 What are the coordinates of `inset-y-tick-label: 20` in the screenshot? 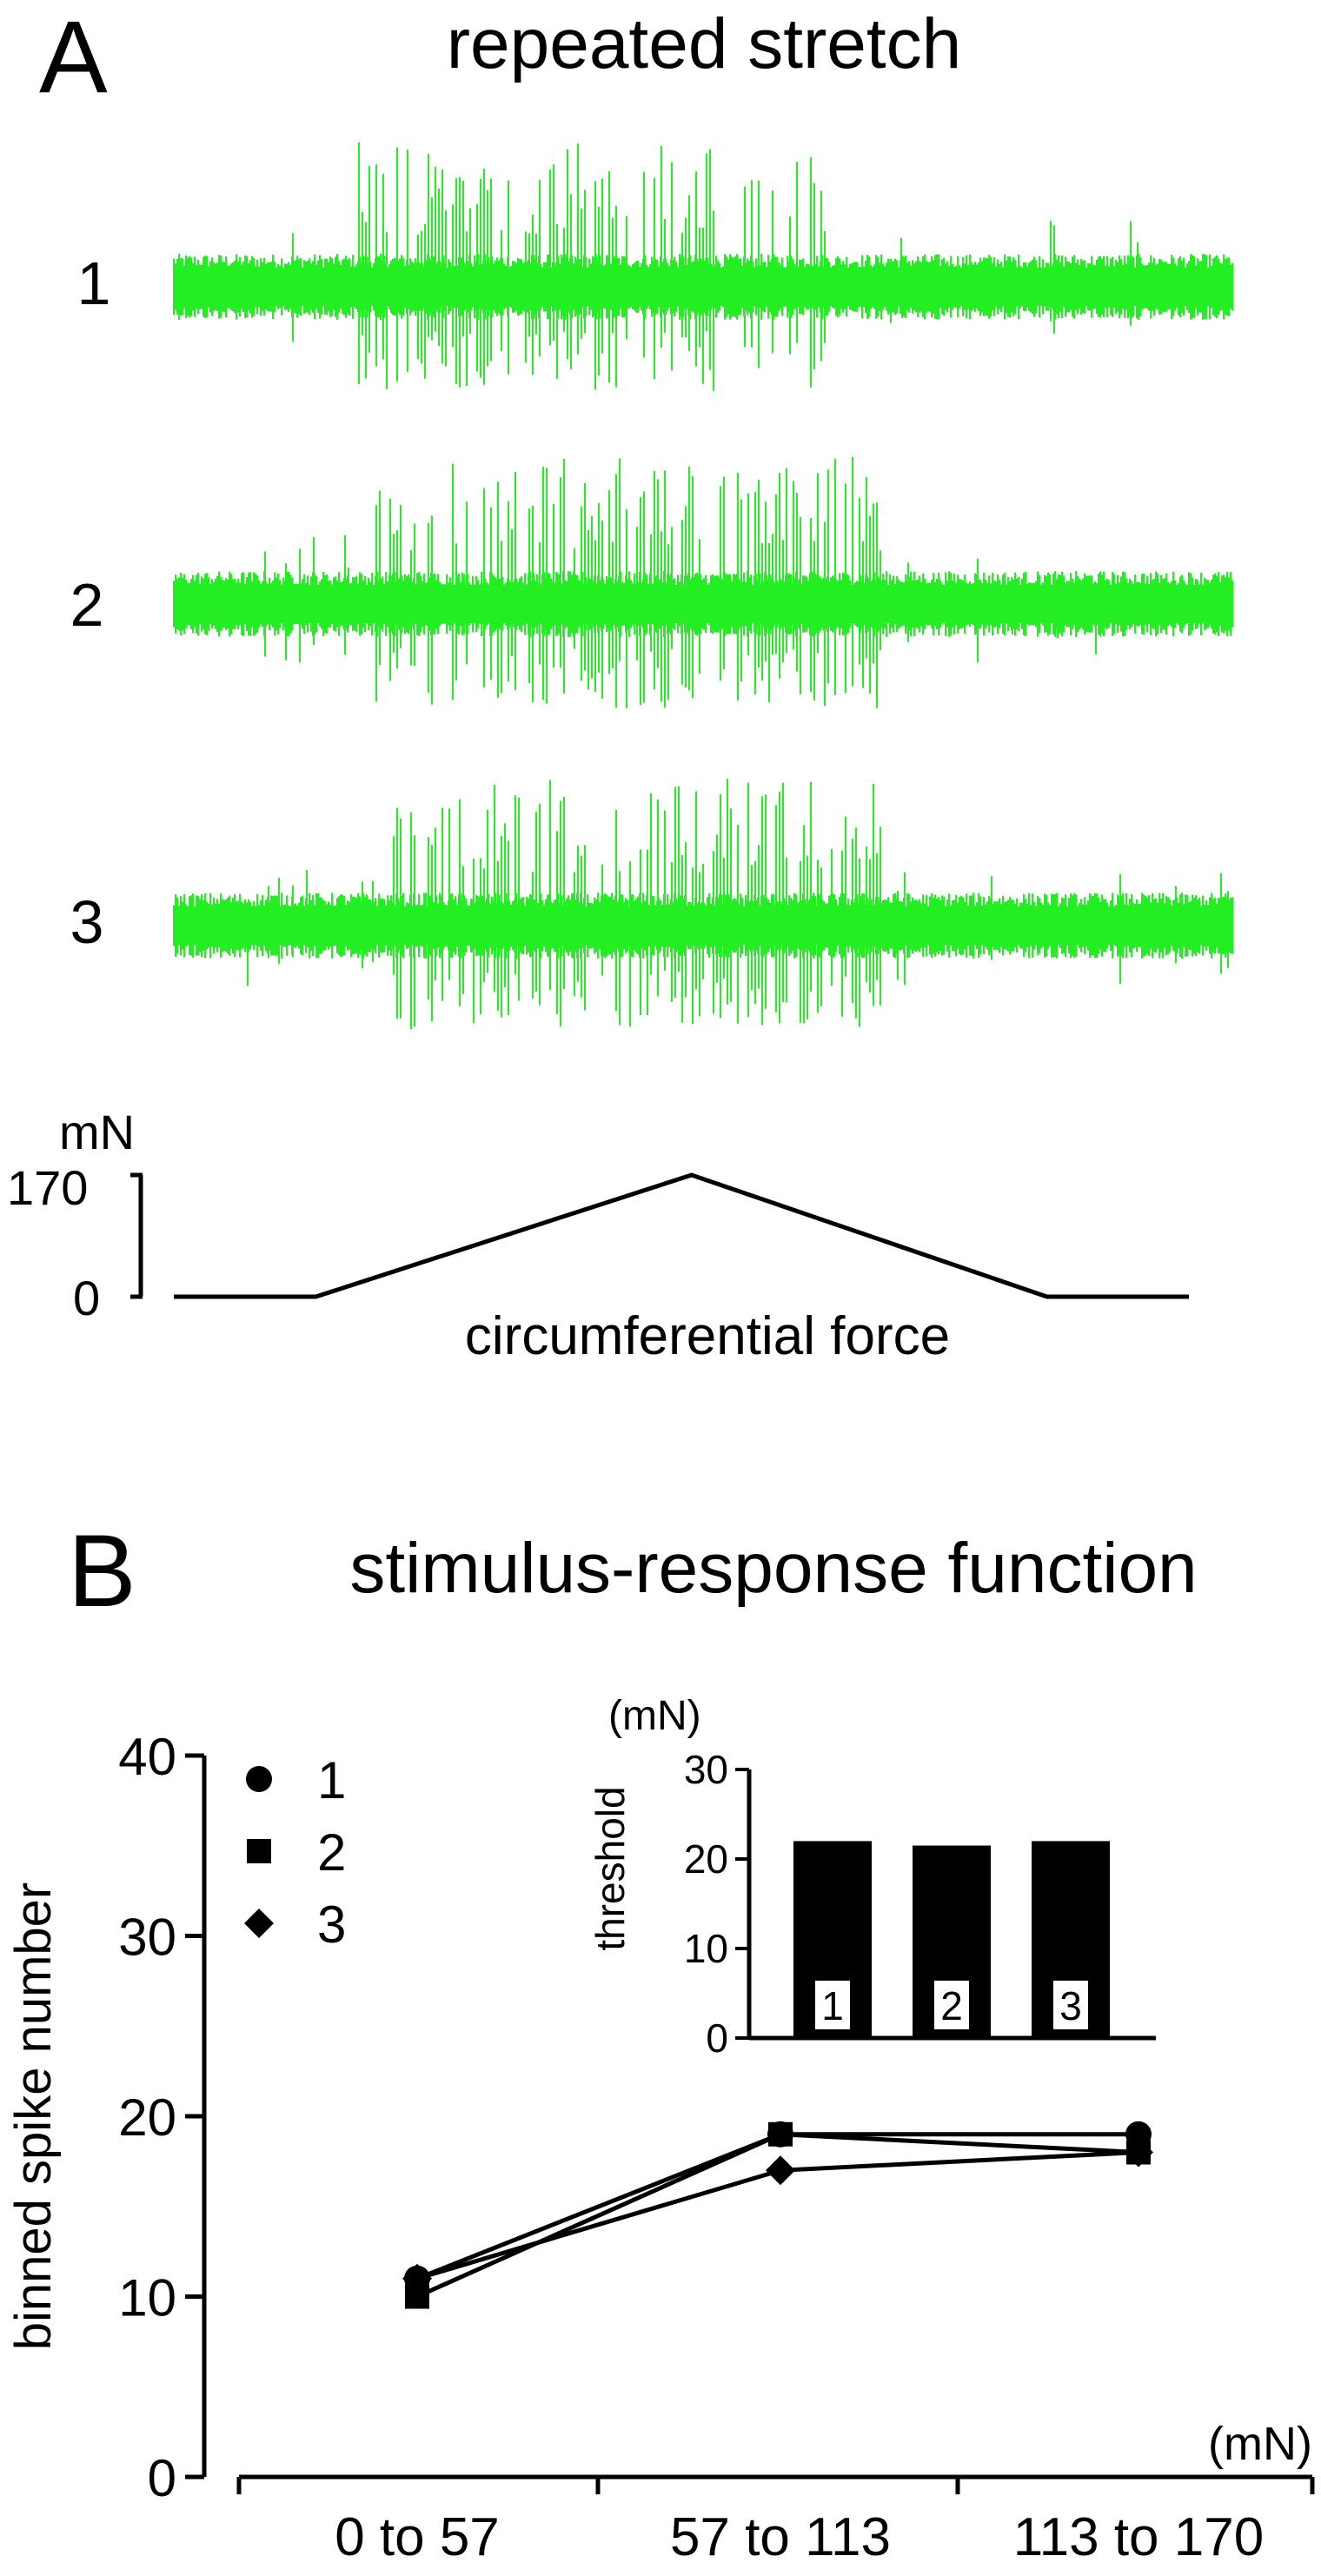 It's located at (706, 1859).